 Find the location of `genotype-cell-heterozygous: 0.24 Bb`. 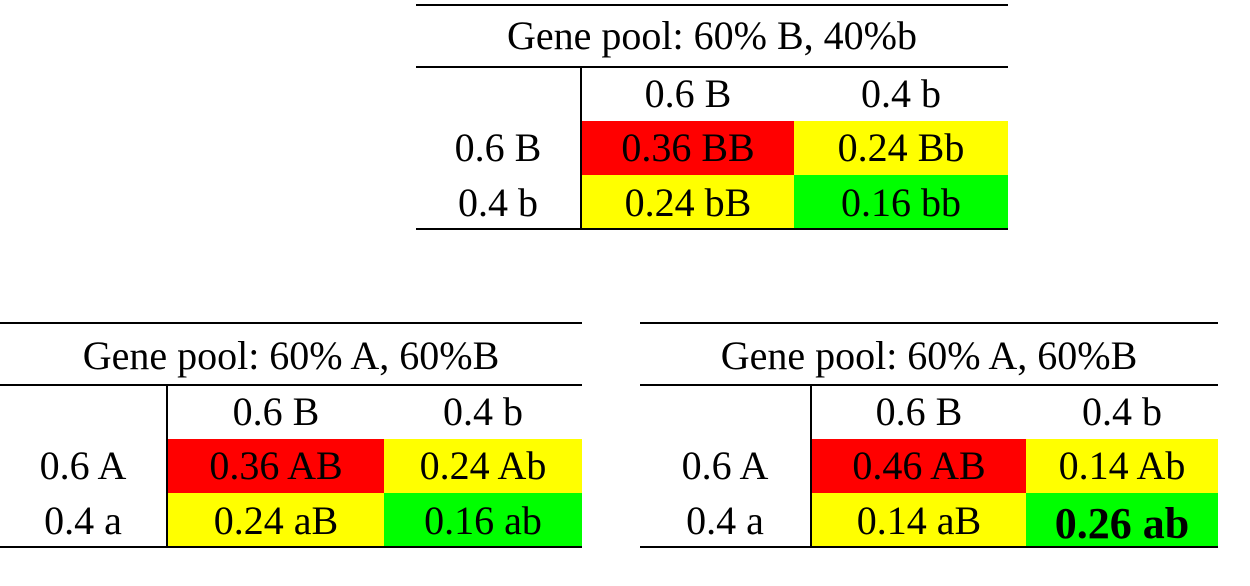

genotype-cell-heterozygous: 0.24 Bb is located at coordinates (901, 148).